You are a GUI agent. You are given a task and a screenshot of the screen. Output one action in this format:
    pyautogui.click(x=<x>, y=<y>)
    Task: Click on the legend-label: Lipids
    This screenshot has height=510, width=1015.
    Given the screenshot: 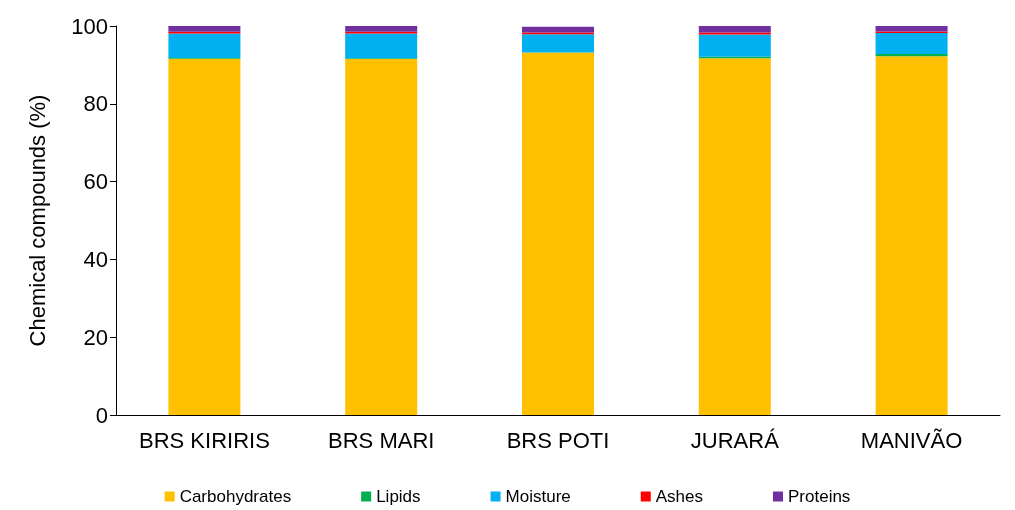 What is the action you would take?
    pyautogui.click(x=398, y=496)
    